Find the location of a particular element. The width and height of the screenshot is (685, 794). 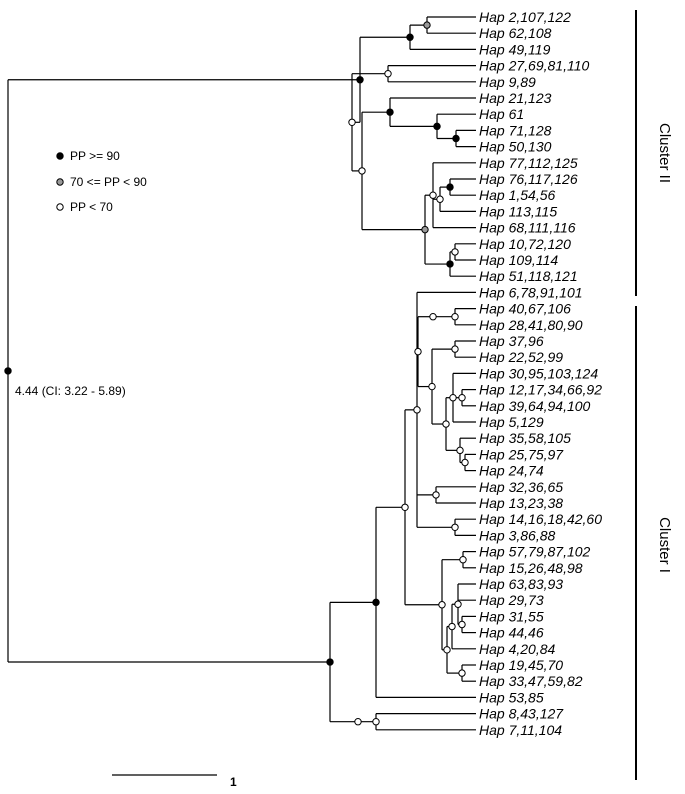

tip-label-7: Hap 71,128 is located at coordinates (515, 130).